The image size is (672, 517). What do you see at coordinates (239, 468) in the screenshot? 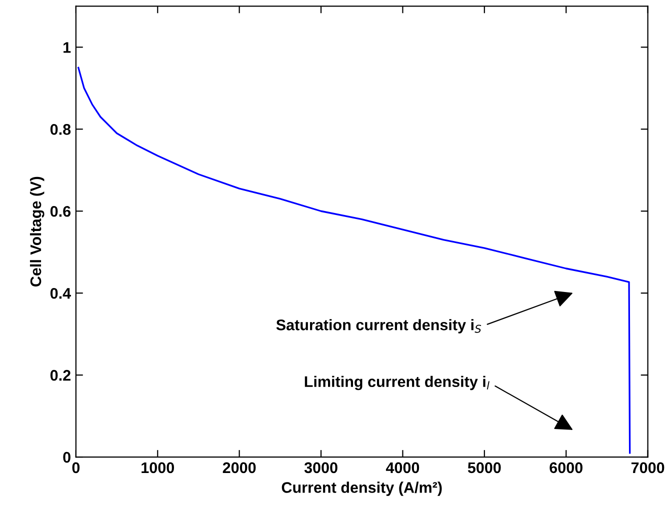
I see `x-tick-label: 2000` at bounding box center [239, 468].